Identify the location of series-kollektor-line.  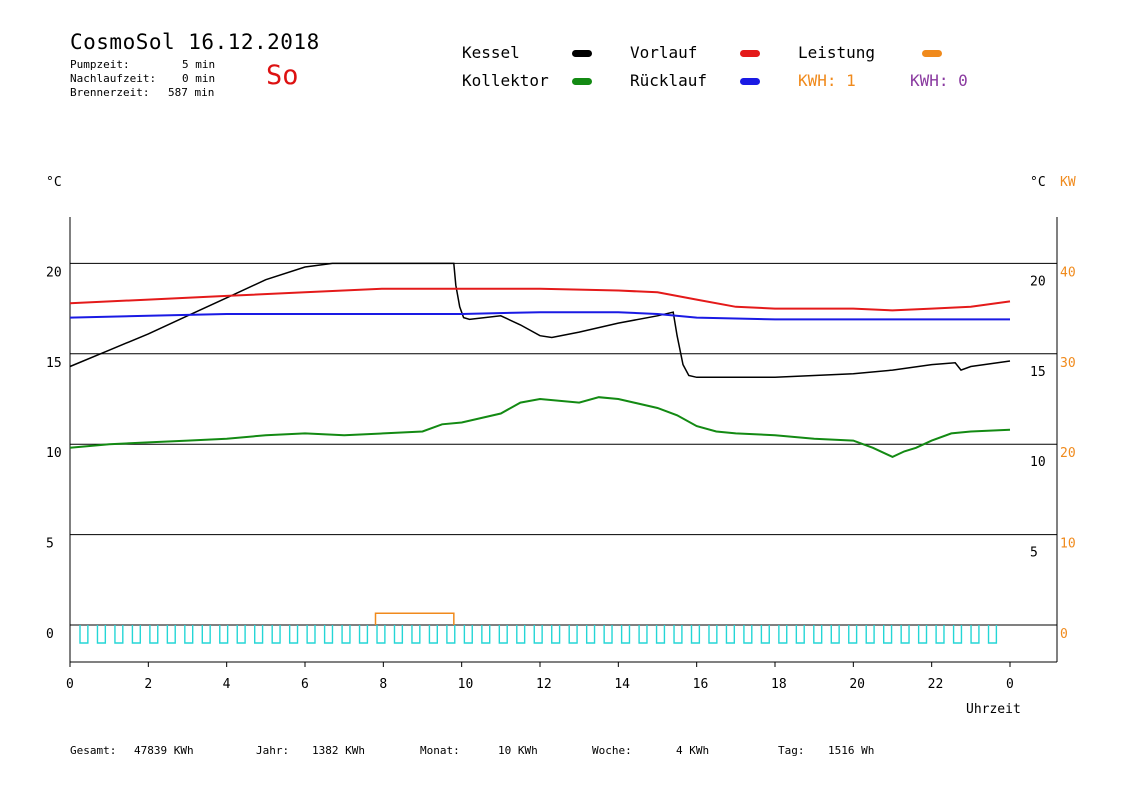
(540, 427).